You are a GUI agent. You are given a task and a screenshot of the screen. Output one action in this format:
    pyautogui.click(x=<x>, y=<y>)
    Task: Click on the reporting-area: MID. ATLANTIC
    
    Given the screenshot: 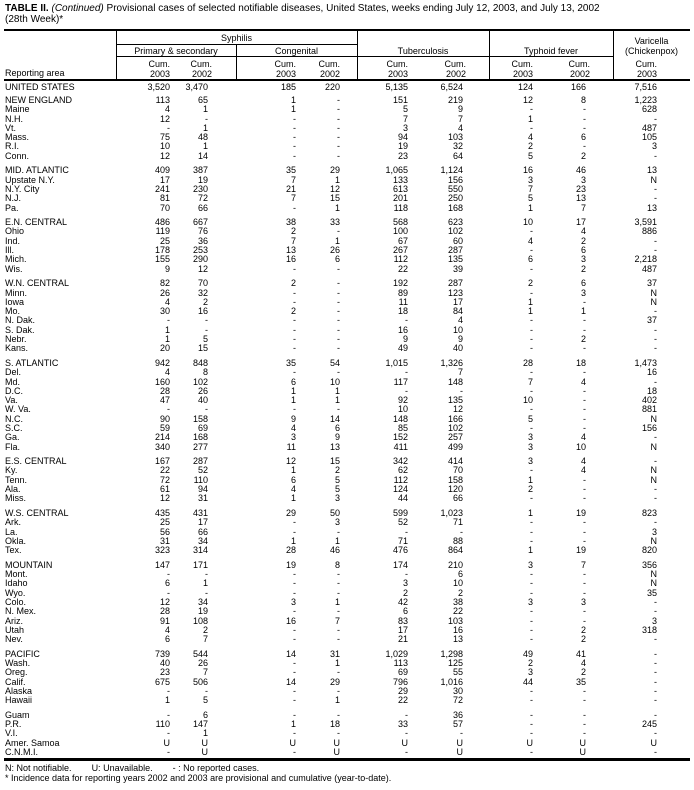 What is the action you would take?
    pyautogui.click(x=37, y=170)
    